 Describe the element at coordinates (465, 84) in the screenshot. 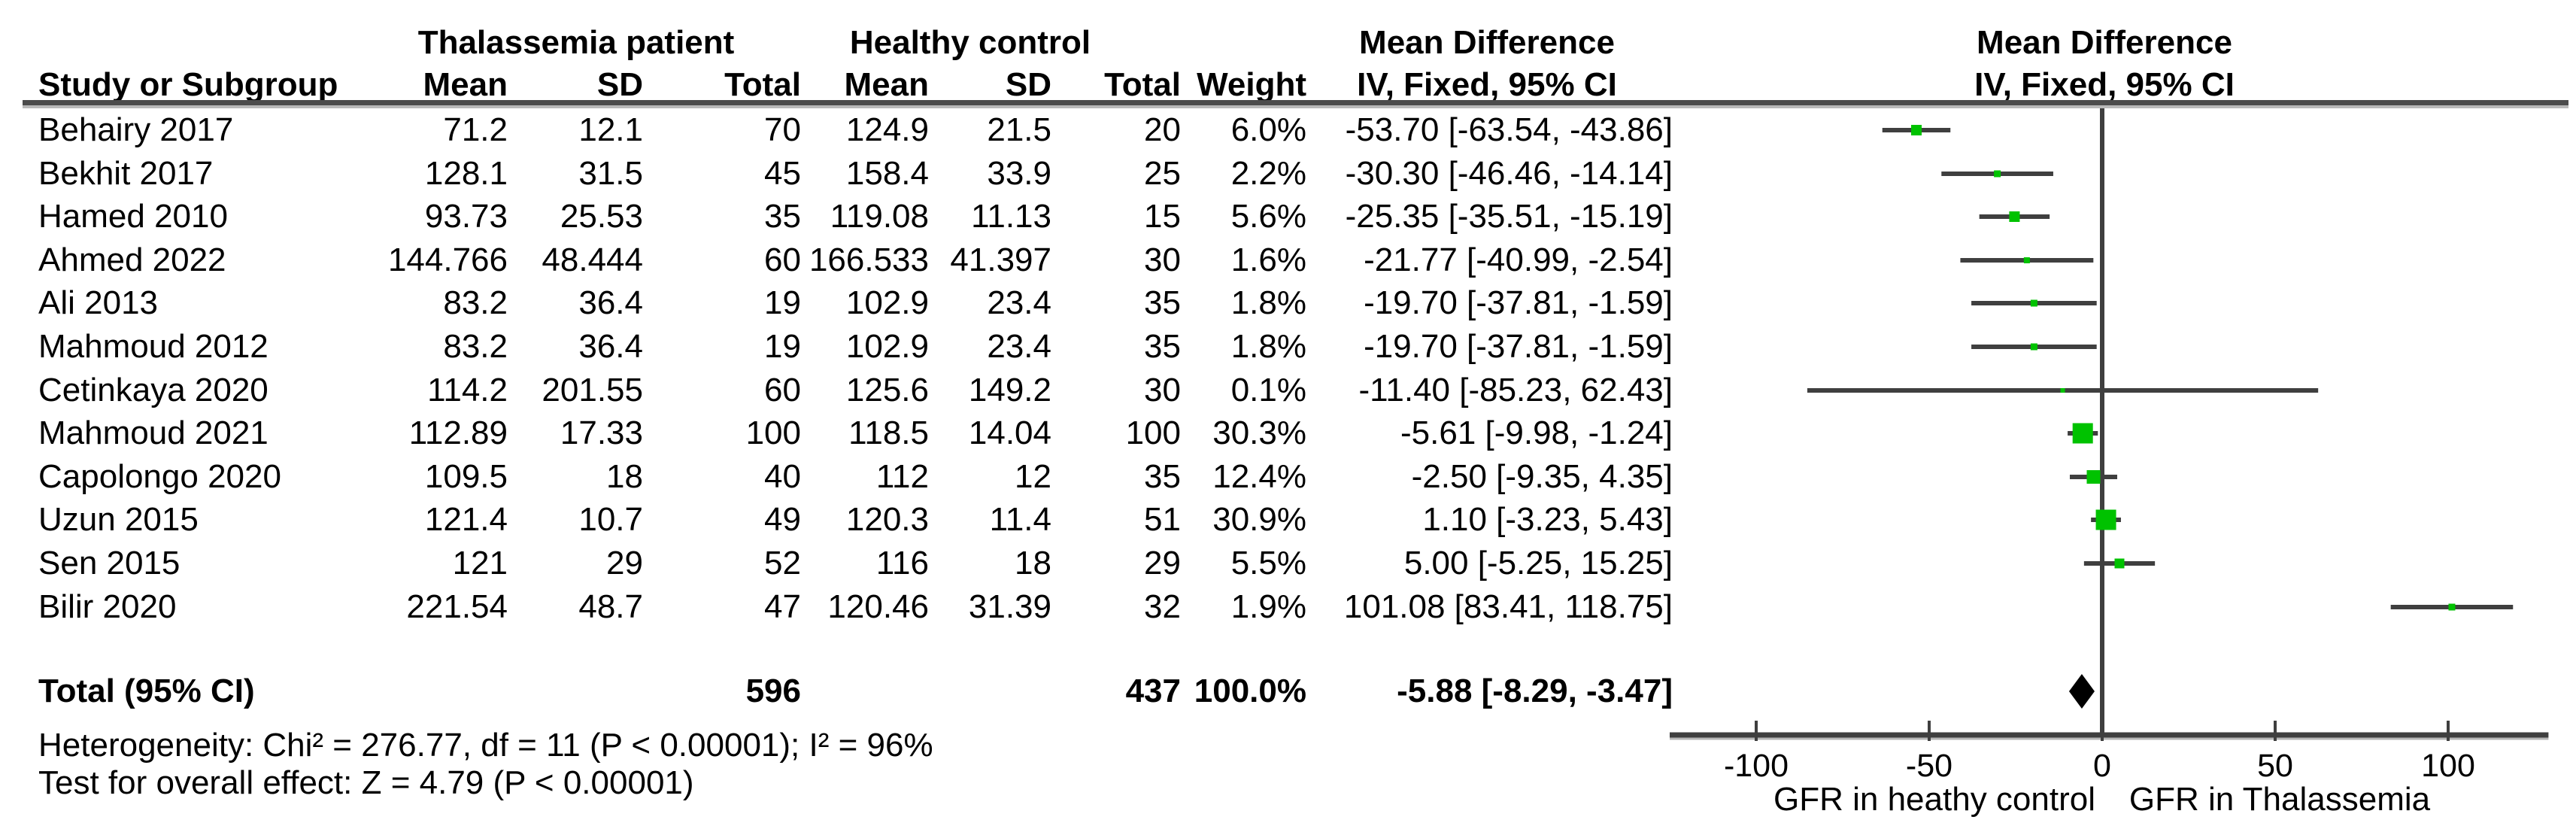

I see `col-header-mean-thalassemia: Mean` at that location.